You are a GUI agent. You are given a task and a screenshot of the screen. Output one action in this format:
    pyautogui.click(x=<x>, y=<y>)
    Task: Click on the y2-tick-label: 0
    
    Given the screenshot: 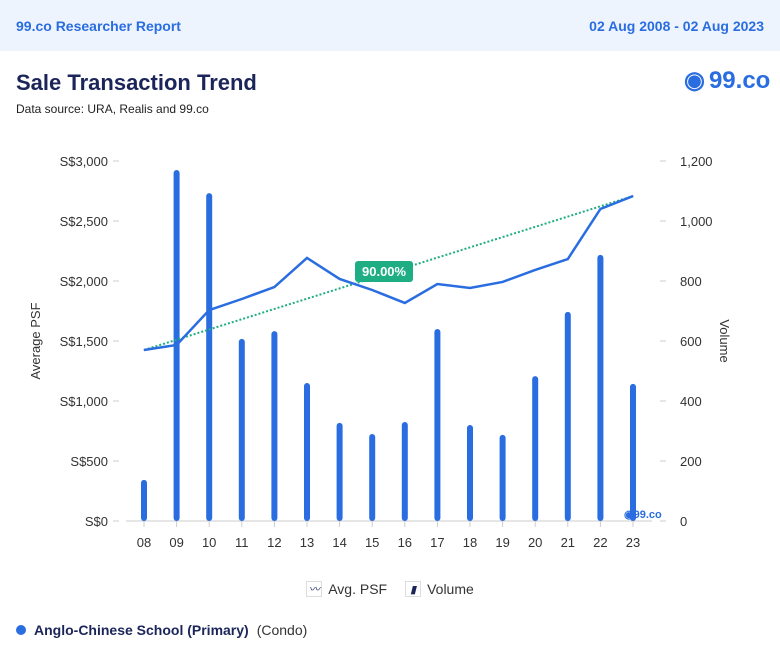 What is the action you would take?
    pyautogui.click(x=683, y=521)
    